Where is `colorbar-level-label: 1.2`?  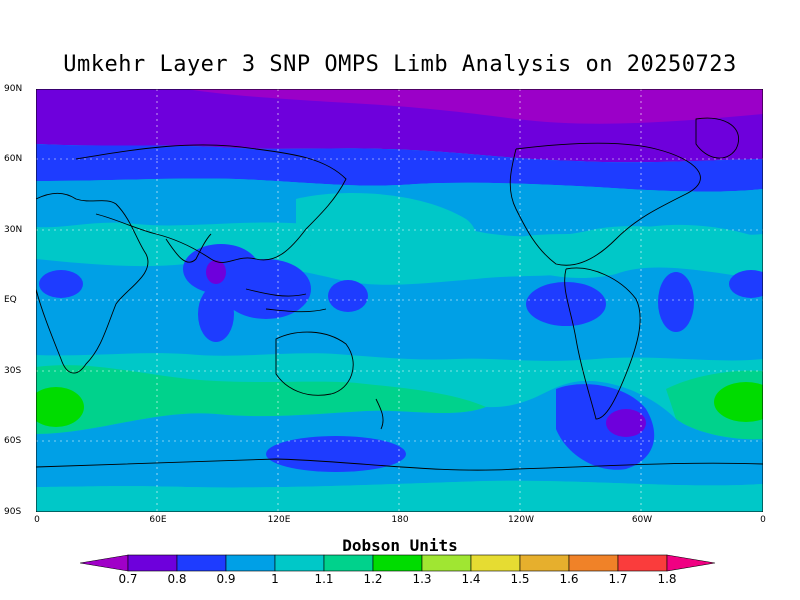
colorbar-level-label: 1.2 is located at coordinates (373, 579).